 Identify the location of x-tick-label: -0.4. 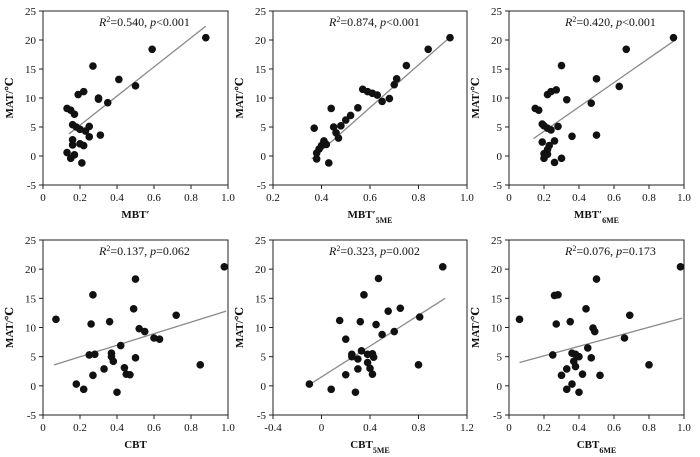
(273, 428).